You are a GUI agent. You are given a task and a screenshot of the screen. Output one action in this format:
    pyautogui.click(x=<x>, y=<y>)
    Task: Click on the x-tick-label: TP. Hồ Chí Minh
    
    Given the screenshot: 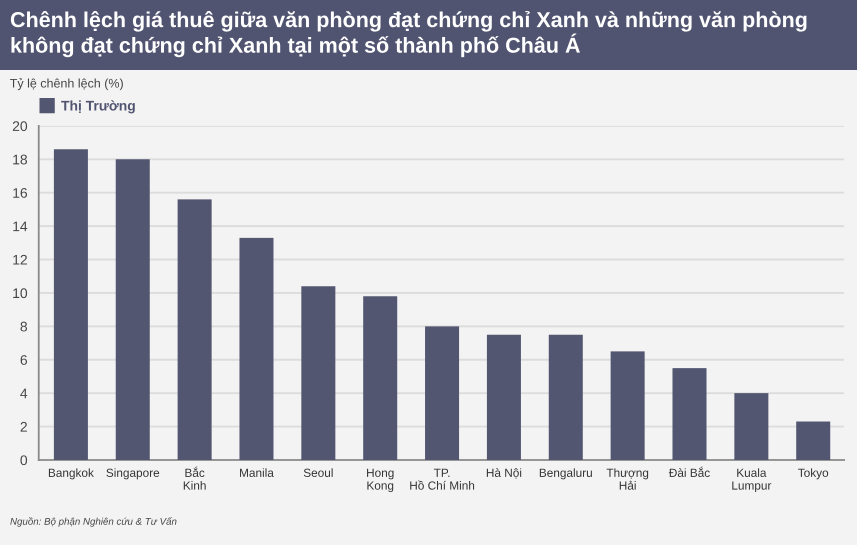 What is the action you would take?
    pyautogui.click(x=442, y=479)
    